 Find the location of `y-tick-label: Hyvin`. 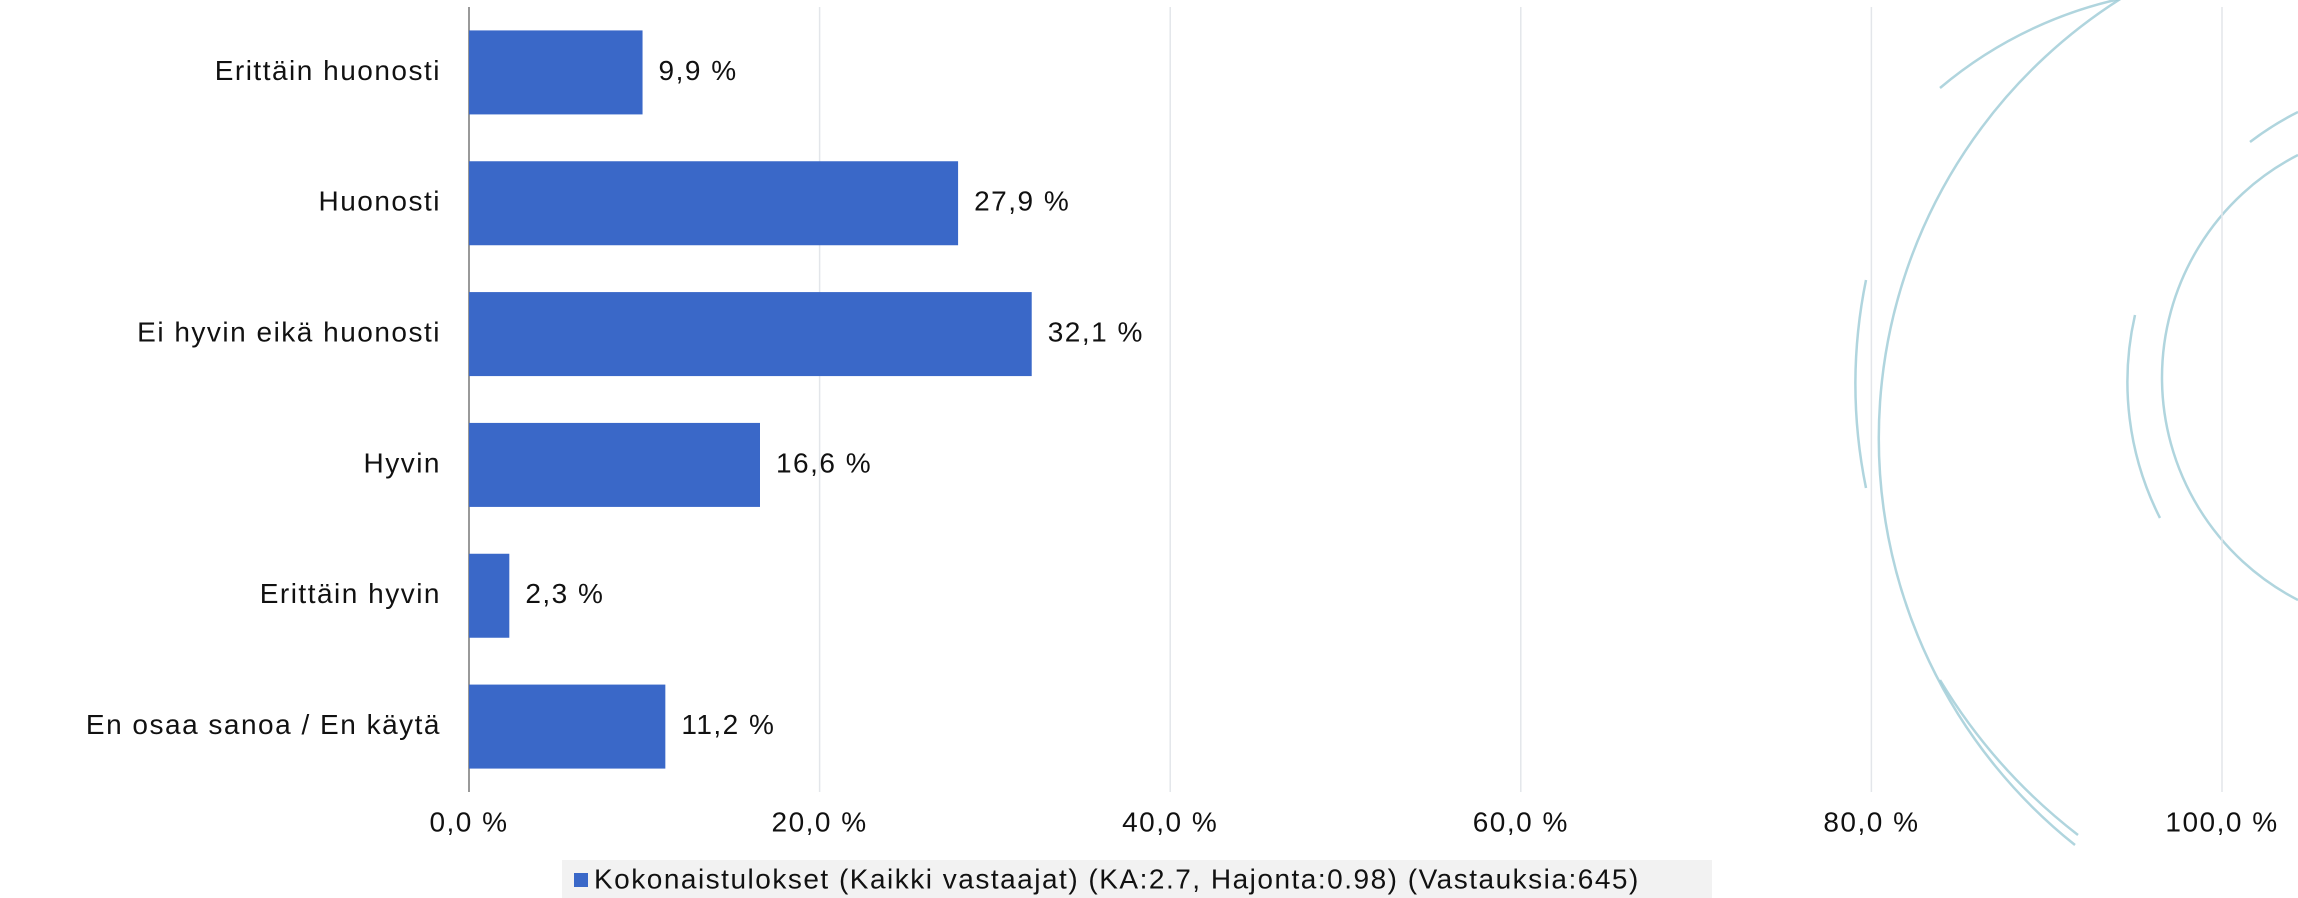

y-tick-label: Hyvin is located at coordinates (402, 462).